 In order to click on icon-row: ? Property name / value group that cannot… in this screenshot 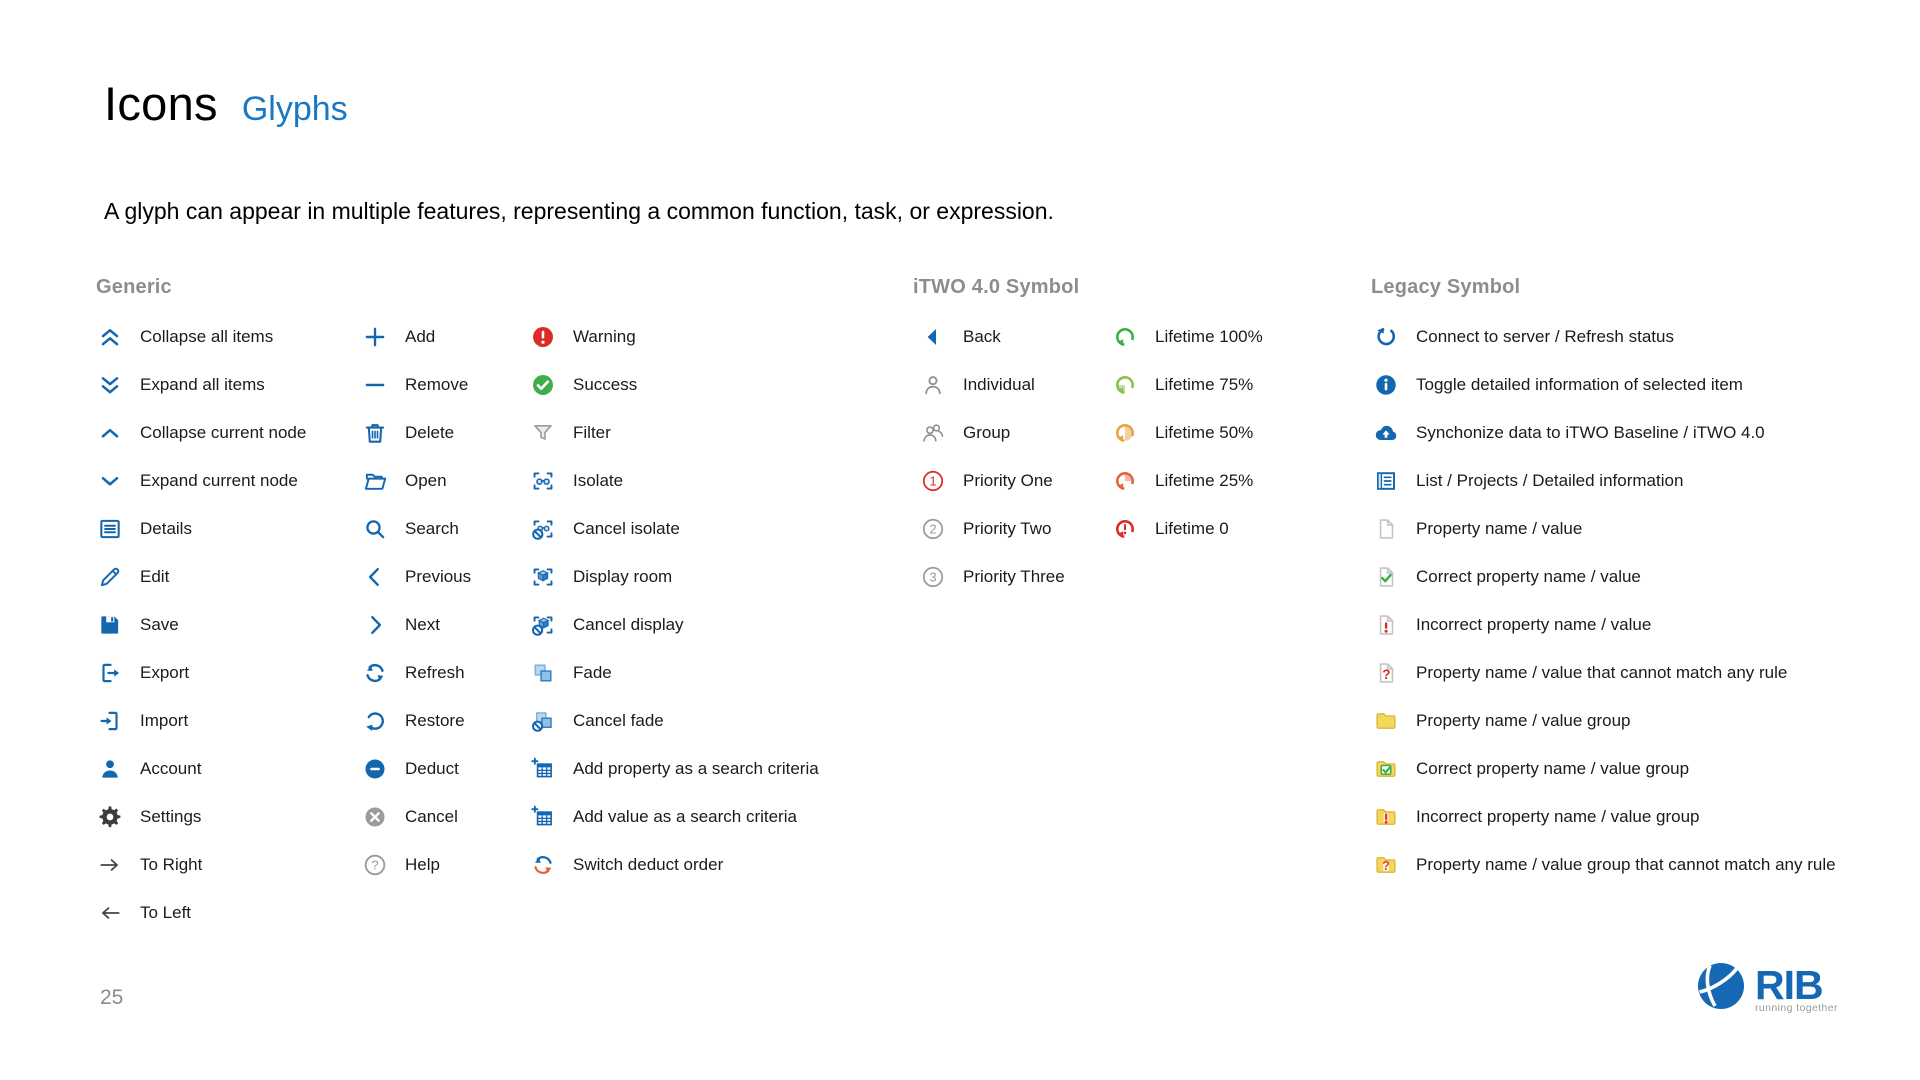, I will do `click(1604, 865)`.